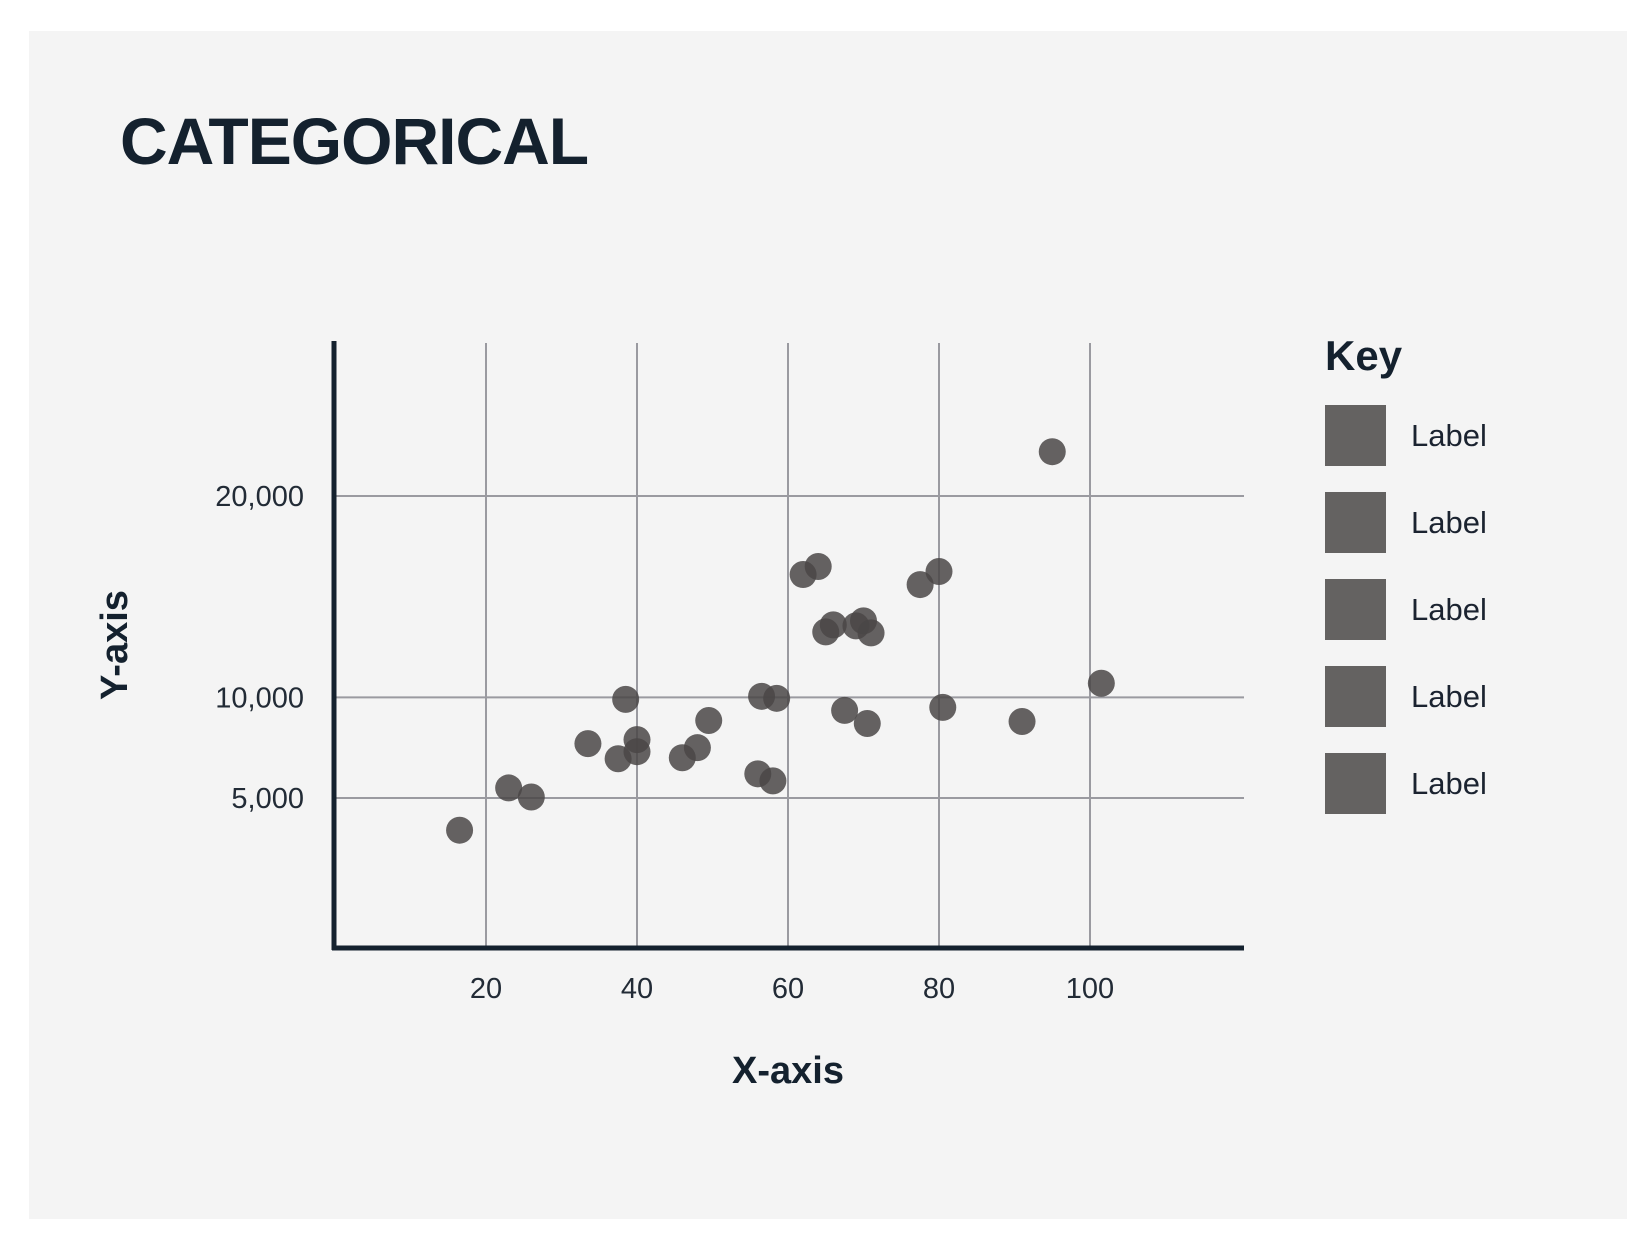 The height and width of the screenshot is (1248, 1644). What do you see at coordinates (788, 1071) in the screenshot?
I see `x-axis-title: X-axis` at bounding box center [788, 1071].